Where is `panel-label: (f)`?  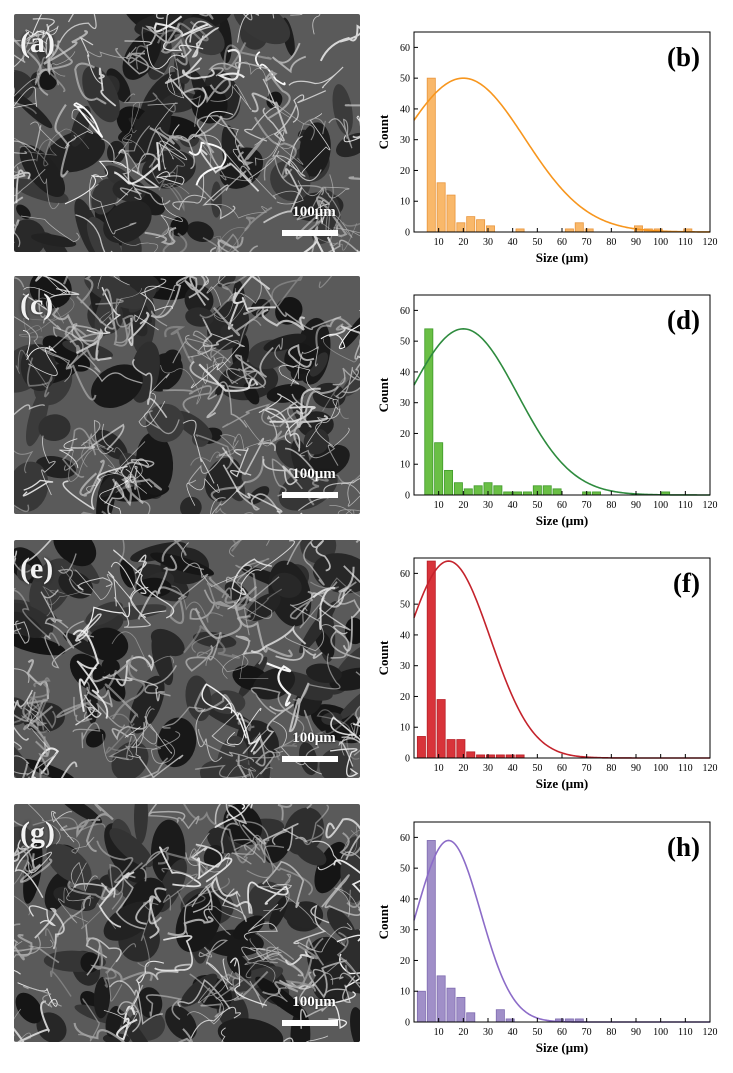
panel-label: (f) is located at coordinates (686, 583).